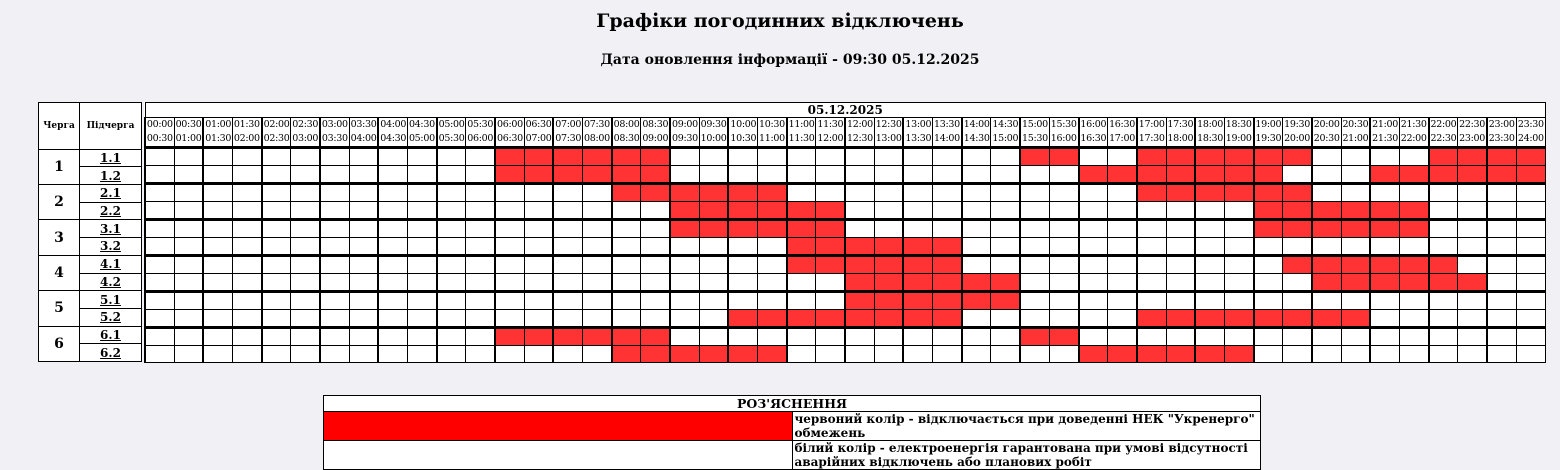 This screenshot has height=470, width=1560. Describe the element at coordinates (713, 124) in the screenshot. I see `slot-start: 09:30` at that location.